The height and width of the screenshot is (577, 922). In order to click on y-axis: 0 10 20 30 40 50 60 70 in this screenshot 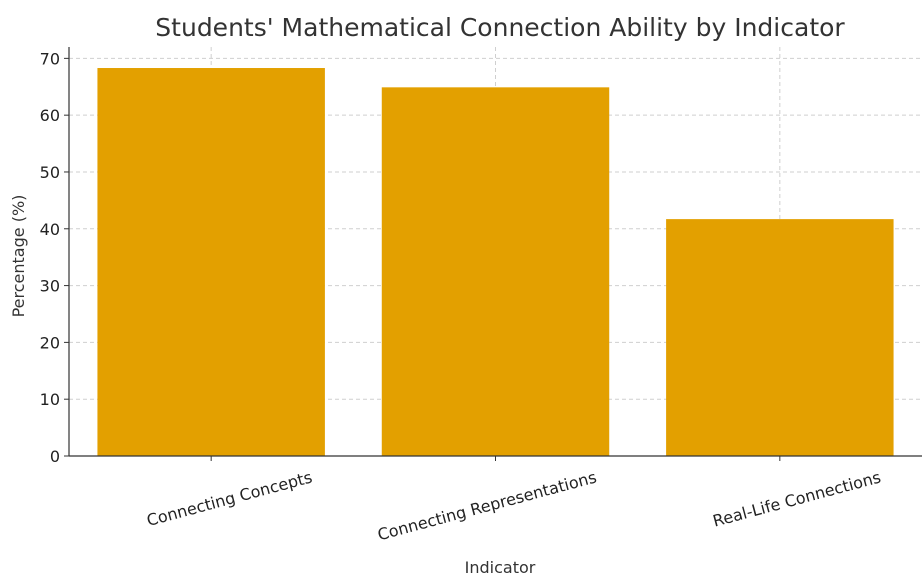, I will do `click(55, 256)`.